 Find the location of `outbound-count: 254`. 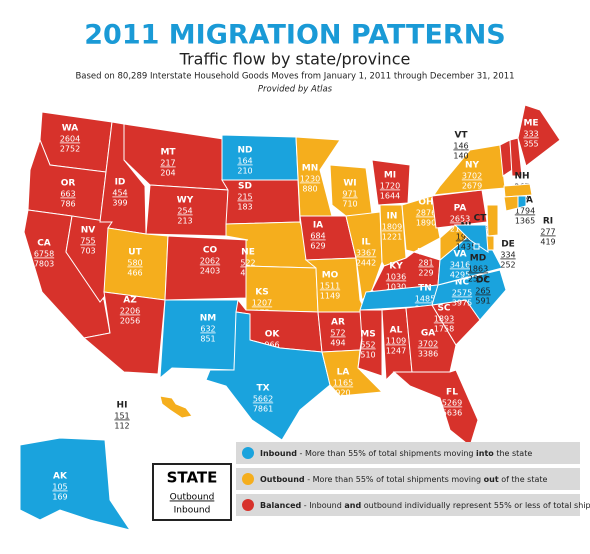

outbound-count: 254 is located at coordinates (184, 211).